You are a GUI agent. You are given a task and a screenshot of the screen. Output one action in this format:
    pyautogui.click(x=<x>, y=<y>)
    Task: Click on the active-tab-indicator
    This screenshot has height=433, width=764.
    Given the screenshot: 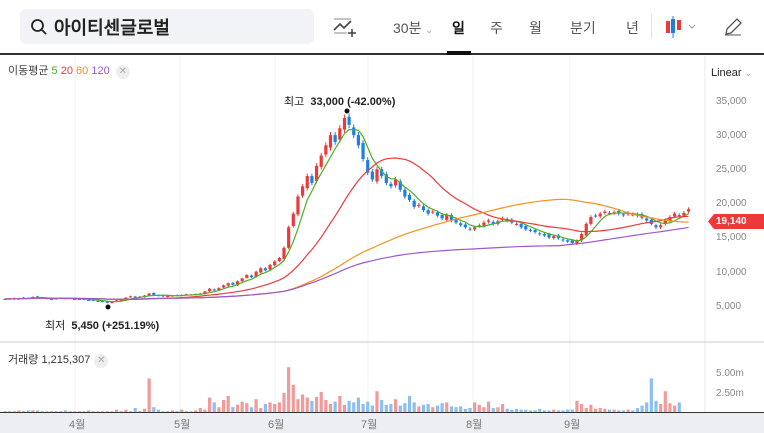 What is the action you would take?
    pyautogui.click(x=459, y=53)
    